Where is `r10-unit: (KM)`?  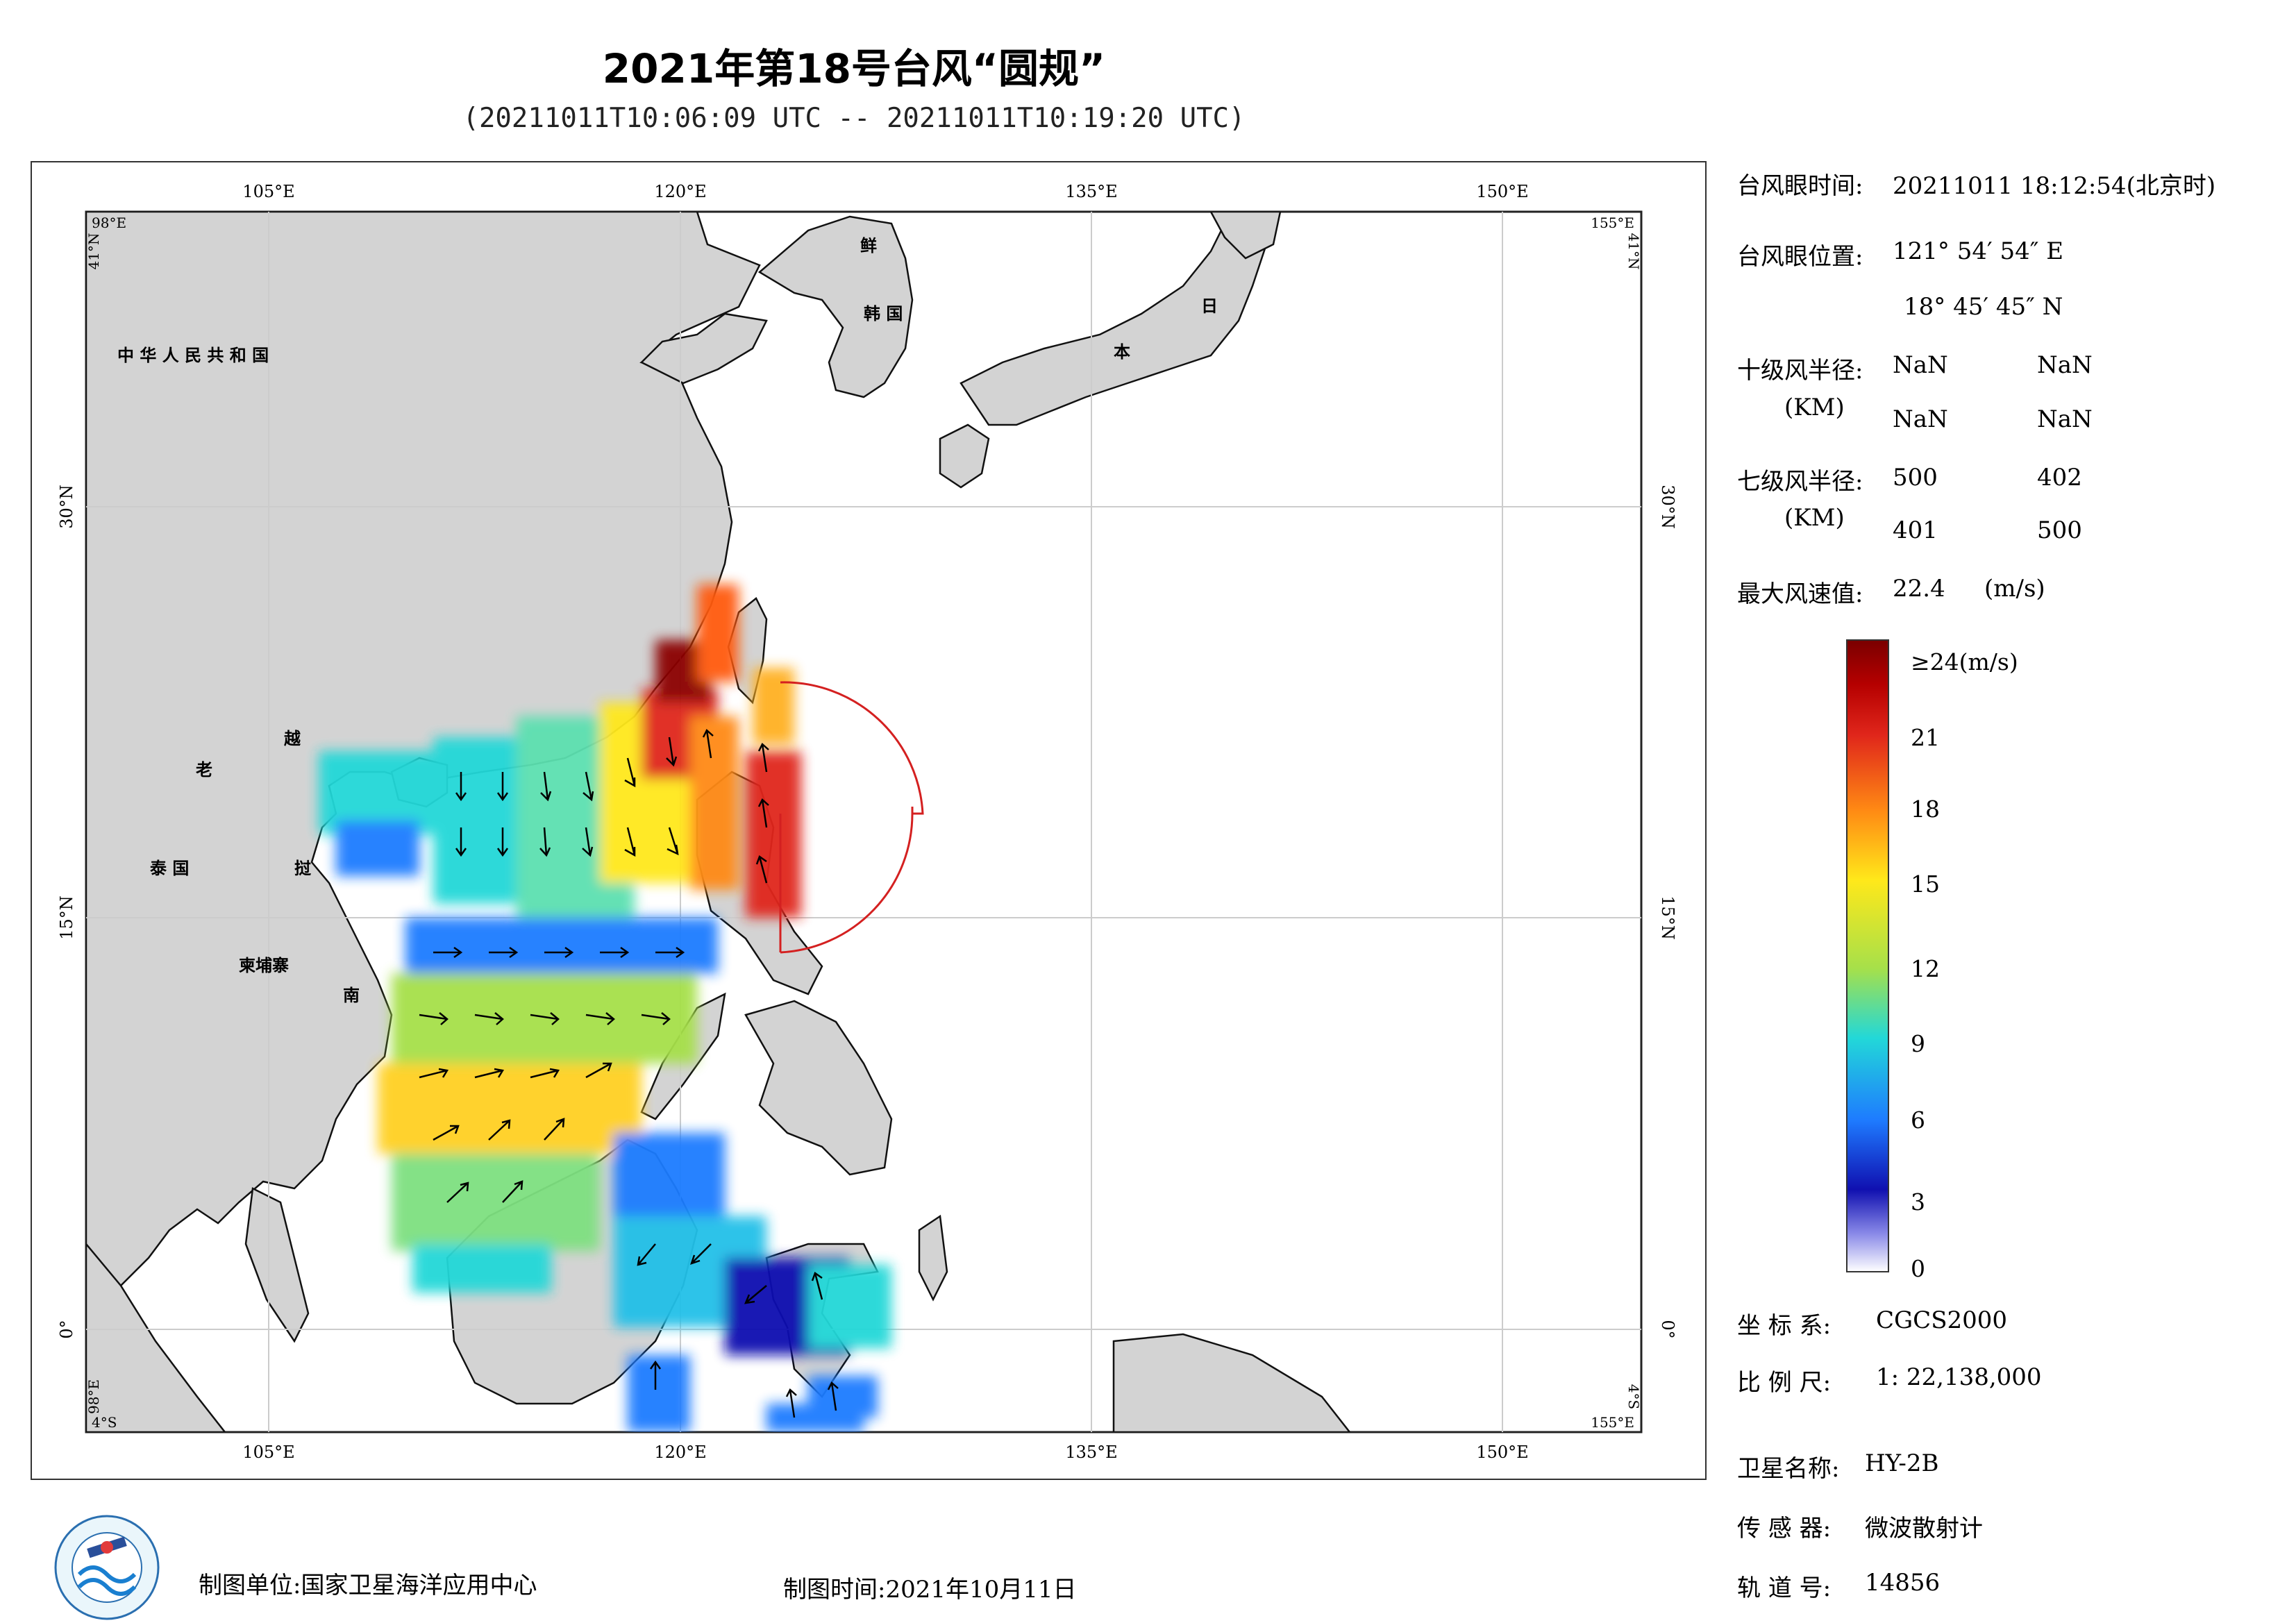 r10-unit: (KM) is located at coordinates (1814, 407).